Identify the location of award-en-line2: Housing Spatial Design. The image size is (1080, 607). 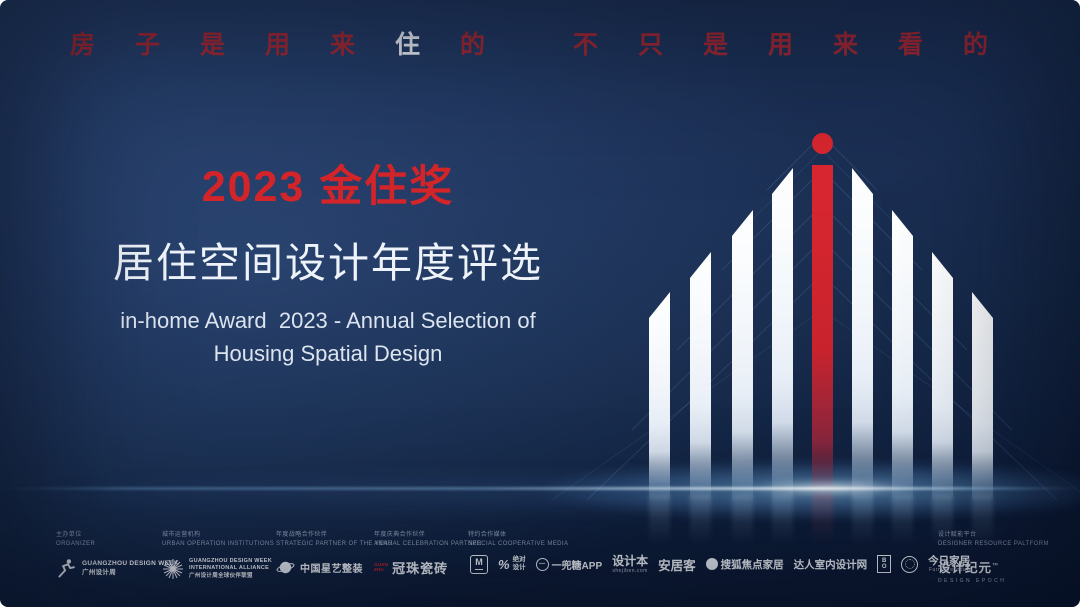
(328, 353).